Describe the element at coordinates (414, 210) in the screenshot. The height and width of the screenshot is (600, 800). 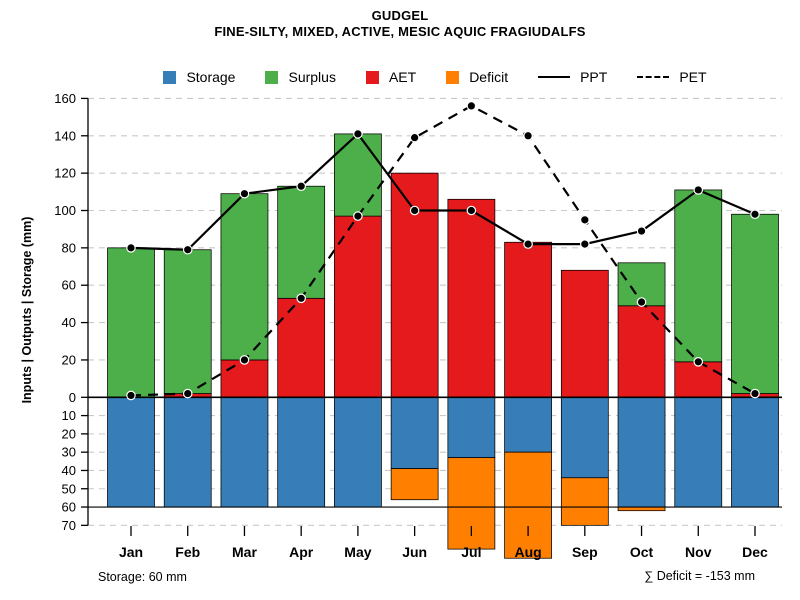
I see `ppt-point-jun` at that location.